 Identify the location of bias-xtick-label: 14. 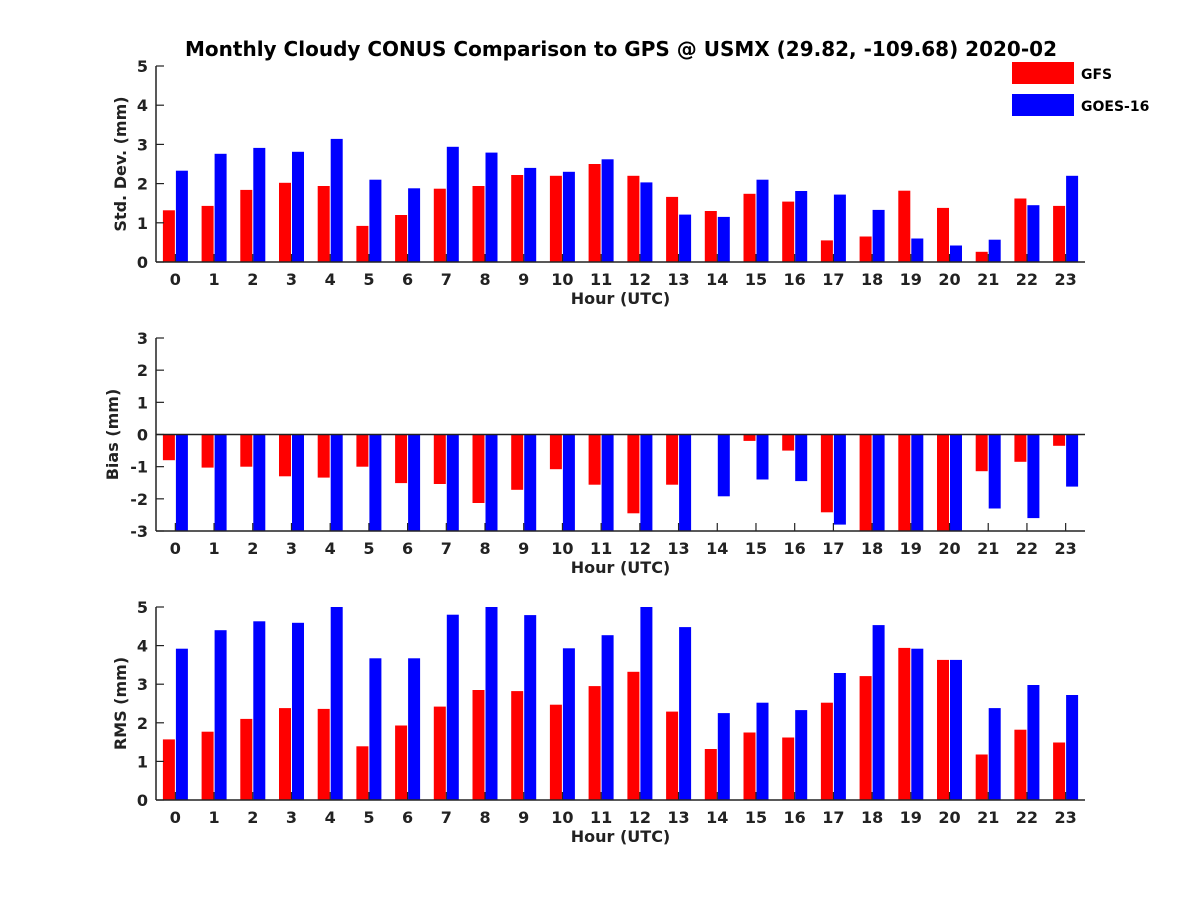
(717, 548).